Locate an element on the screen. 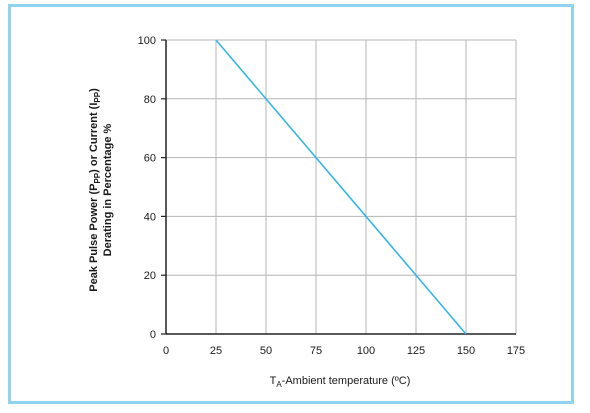 Image resolution: width=590 pixels, height=413 pixels. x-axis-title: TA-Ambient temperature (ºC) is located at coordinates (340, 382).